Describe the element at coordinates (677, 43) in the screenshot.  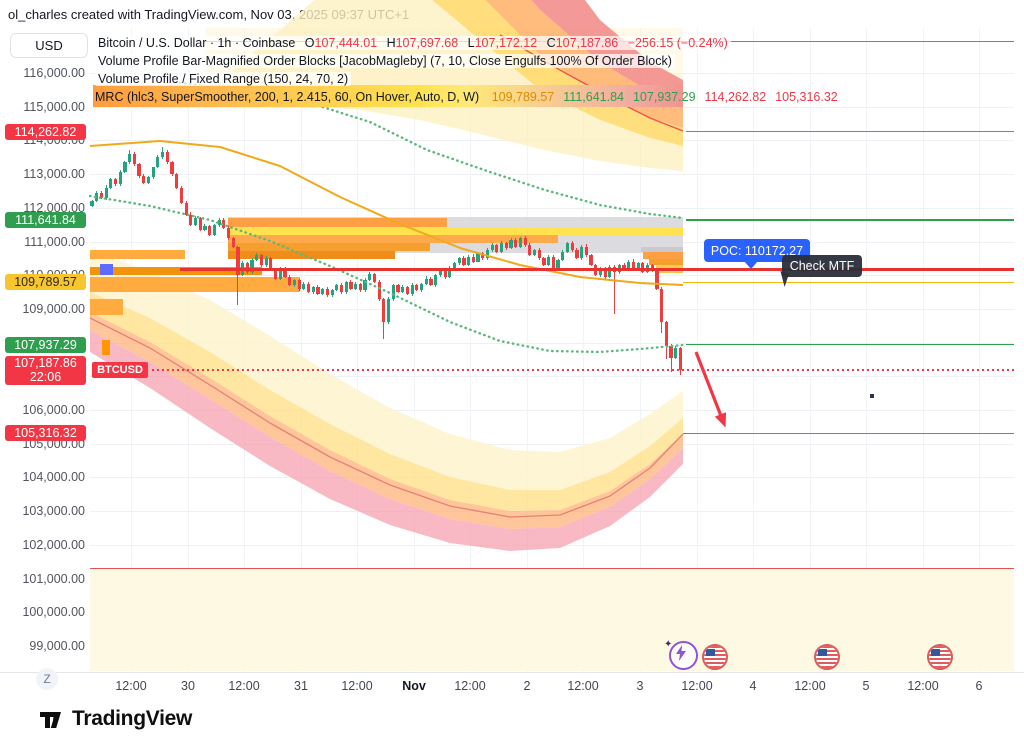
I see `change-value: −256.15 (−0.24%)` at that location.